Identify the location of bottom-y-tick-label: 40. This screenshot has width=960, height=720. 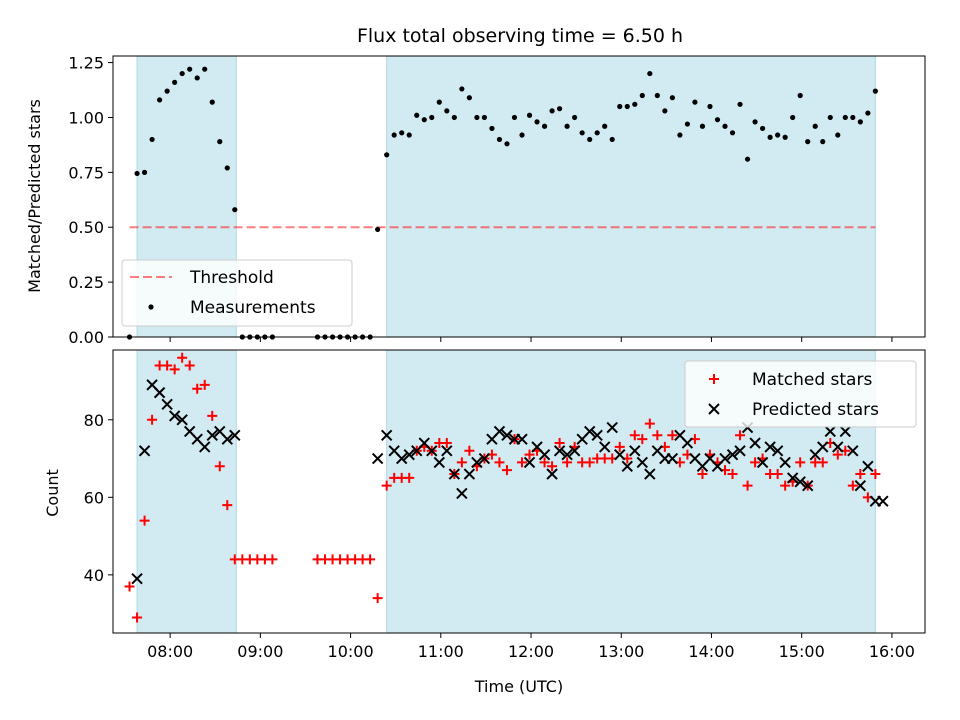
(94, 575).